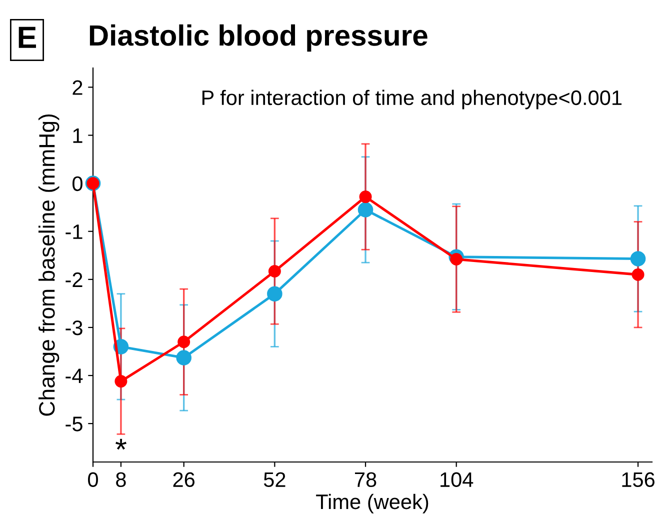 The width and height of the screenshot is (658, 517). What do you see at coordinates (275, 480) in the screenshot?
I see `x-tick-label: 52` at bounding box center [275, 480].